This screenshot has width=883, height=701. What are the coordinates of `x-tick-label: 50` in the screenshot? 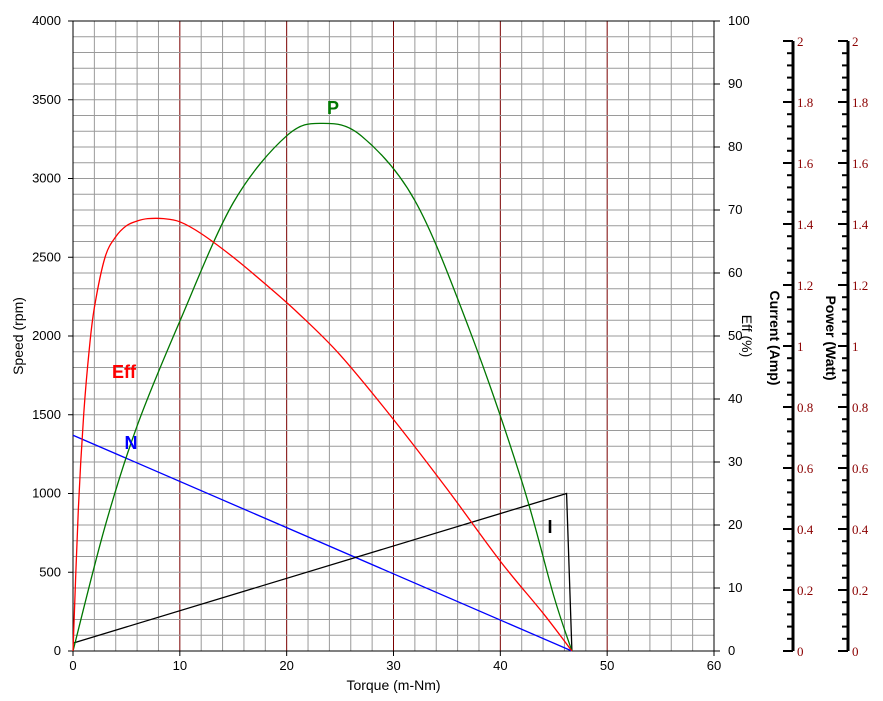 It's located at (607, 665).